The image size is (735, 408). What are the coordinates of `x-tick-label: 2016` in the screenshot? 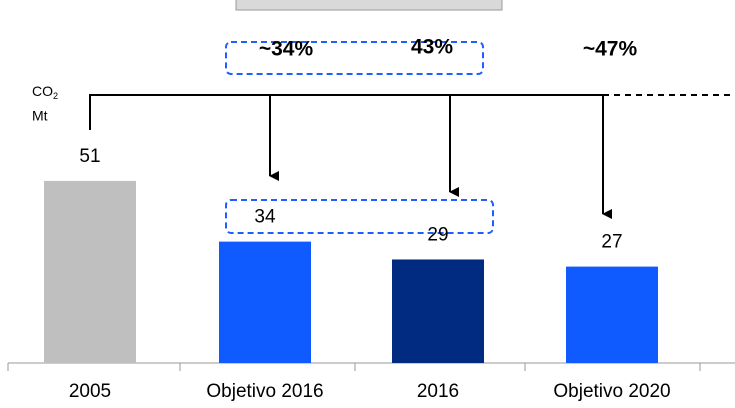 It's located at (438, 391).